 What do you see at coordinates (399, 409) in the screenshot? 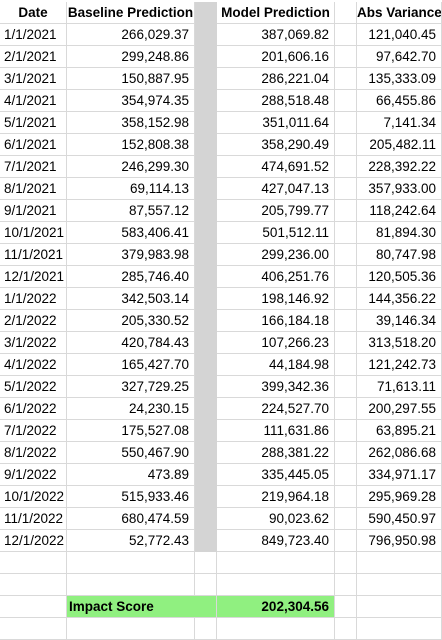
I see `variance-cell: 200,297.55` at bounding box center [399, 409].